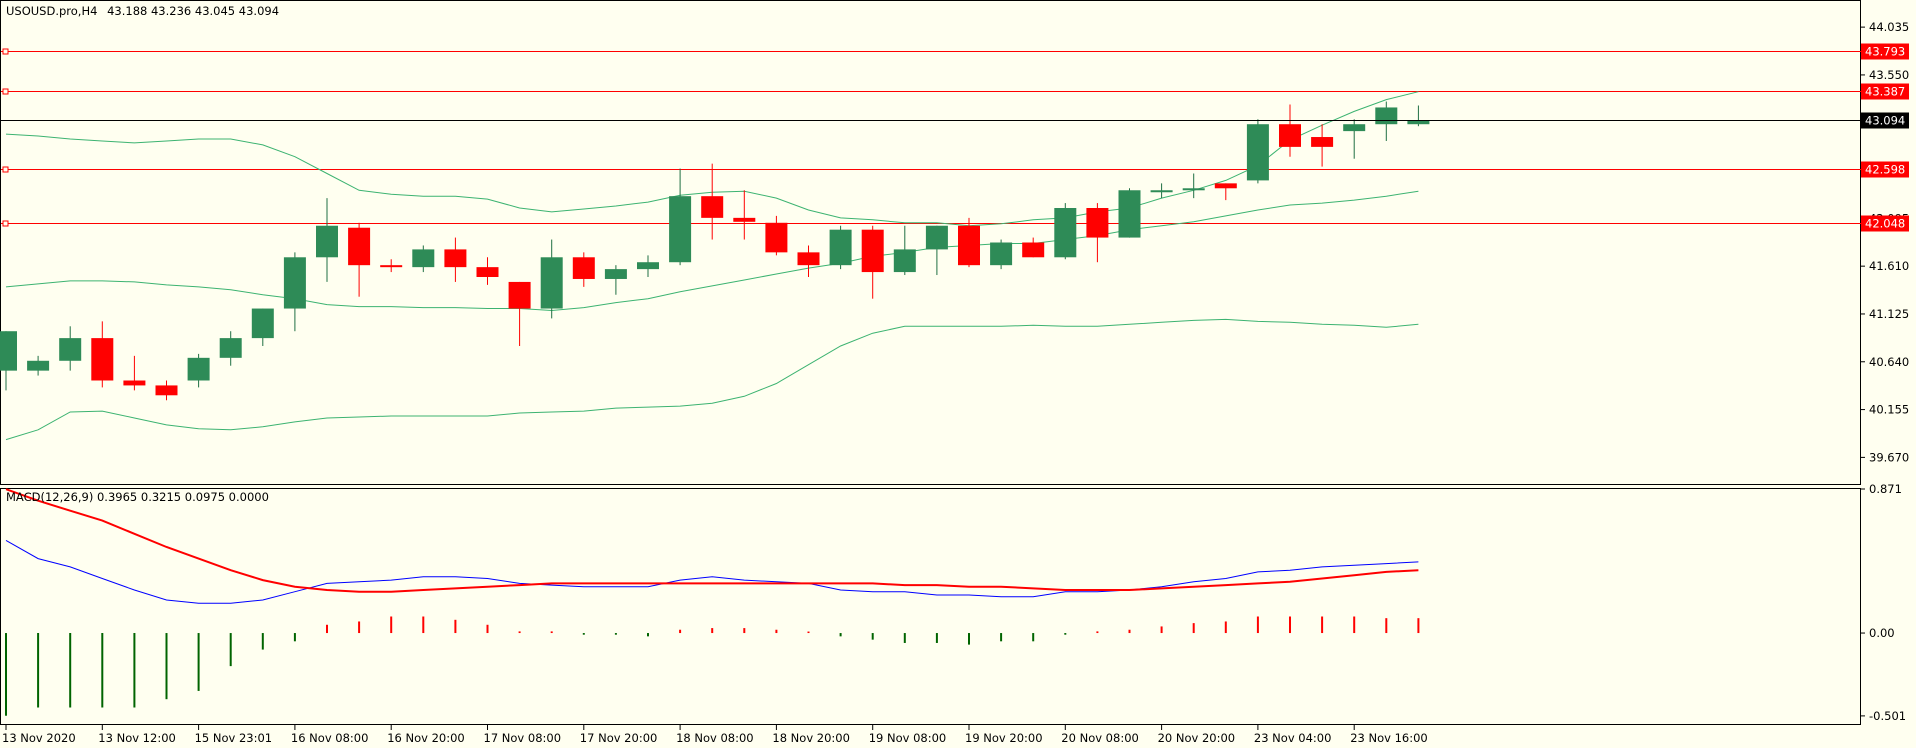 The height and width of the screenshot is (748, 1916). Describe the element at coordinates (1889, 410) in the screenshot. I see `price-tick-label: 40.155` at that location.